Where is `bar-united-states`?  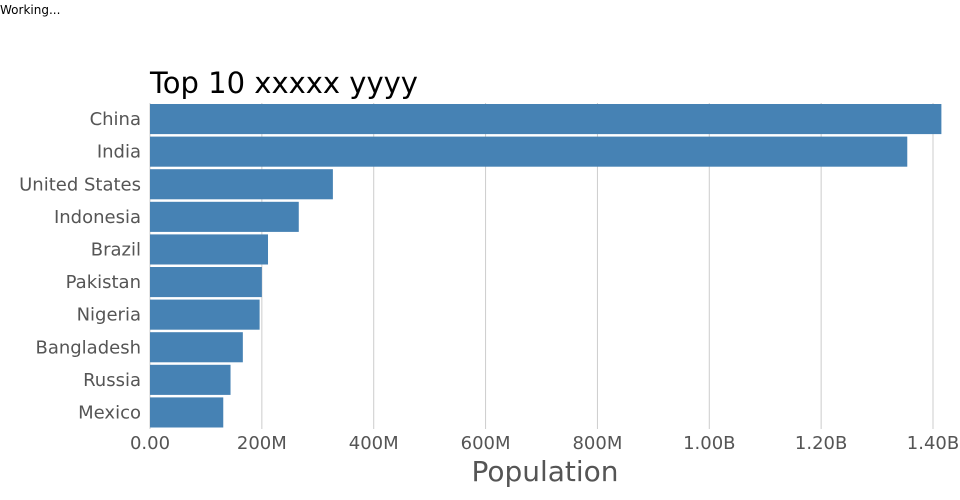
bar-united-states is located at coordinates (241, 184).